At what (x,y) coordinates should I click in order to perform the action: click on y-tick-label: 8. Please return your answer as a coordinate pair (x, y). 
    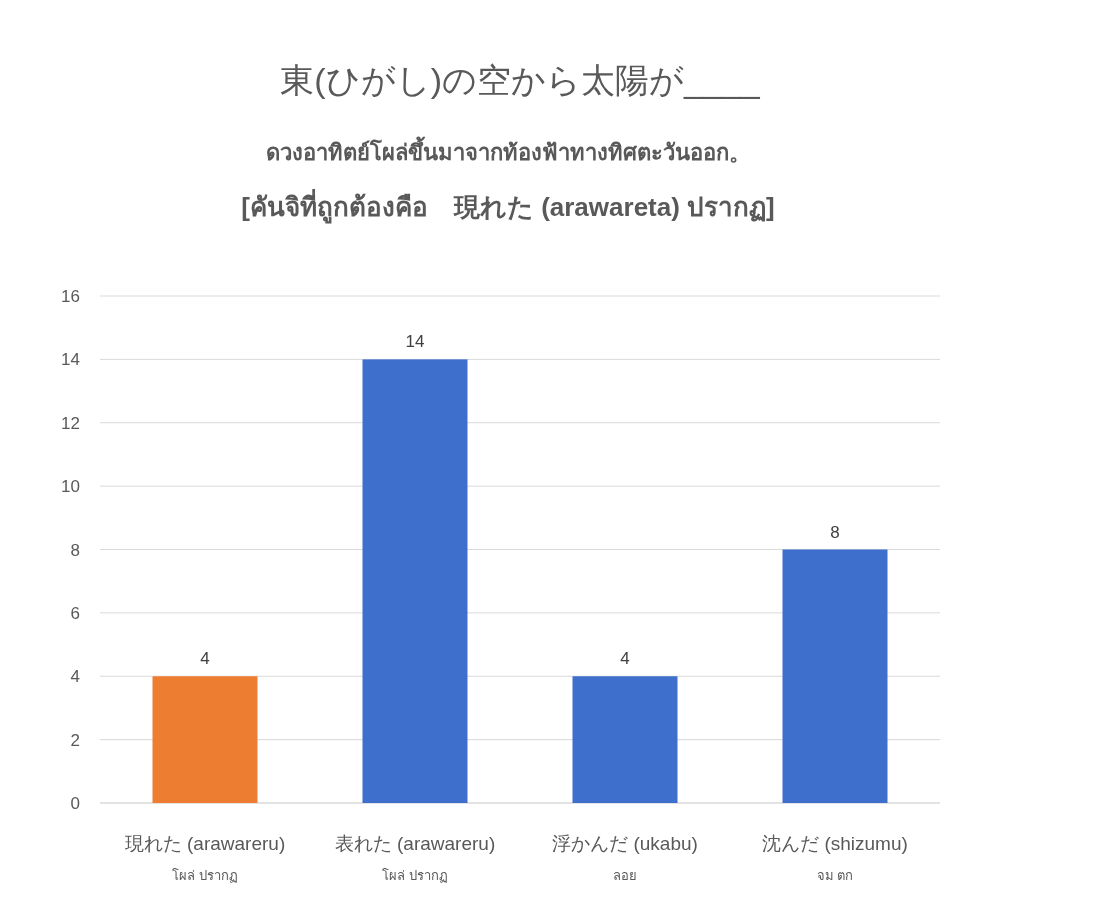
    Looking at the image, I should click on (75, 550).